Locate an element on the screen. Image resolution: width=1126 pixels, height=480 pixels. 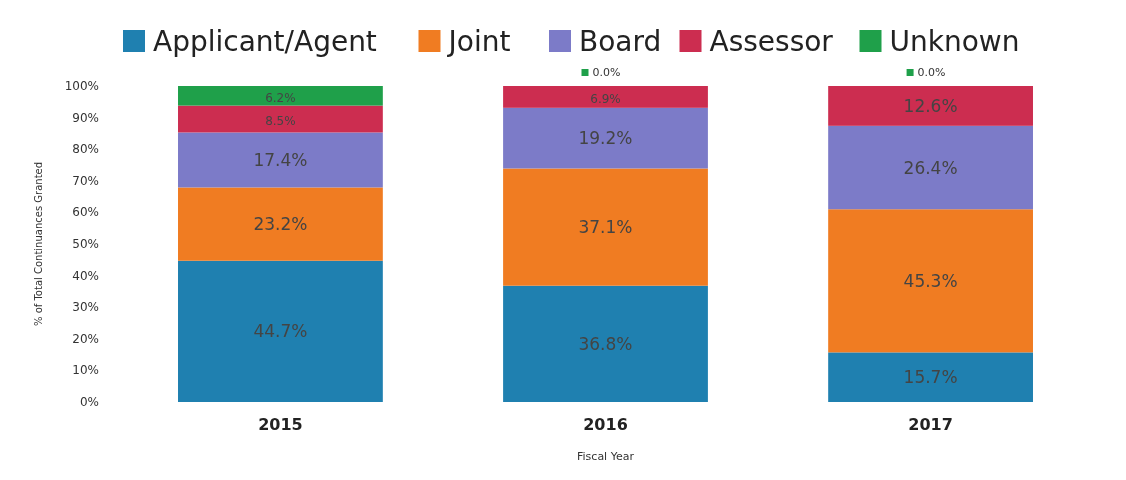
y-tick-label: 90% is located at coordinates (85, 117).